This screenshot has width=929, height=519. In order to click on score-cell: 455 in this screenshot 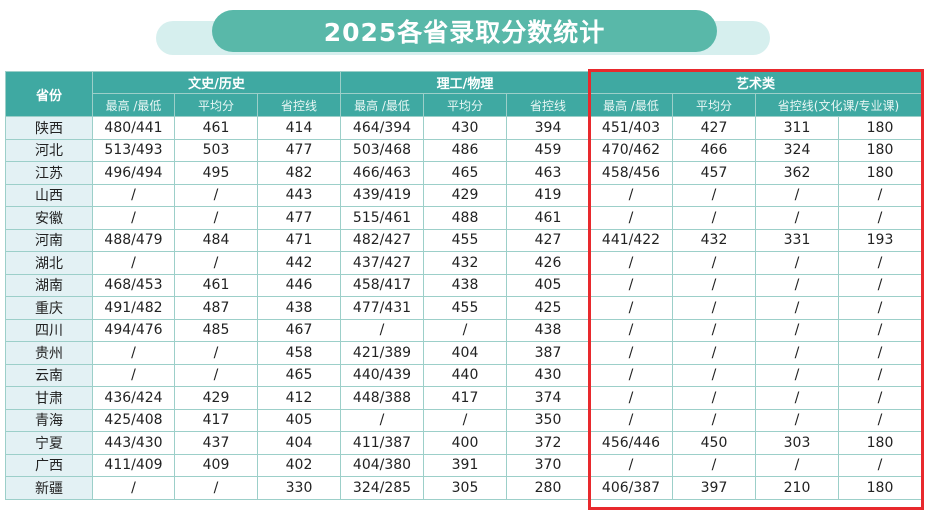, I will do `click(465, 240)`.